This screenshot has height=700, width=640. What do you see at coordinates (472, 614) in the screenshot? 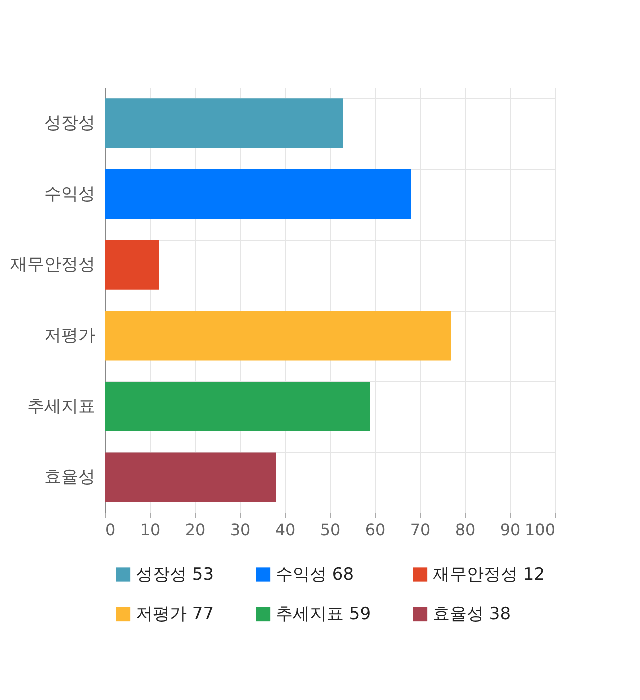
I see `legend-label: 효율성 38` at bounding box center [472, 614].